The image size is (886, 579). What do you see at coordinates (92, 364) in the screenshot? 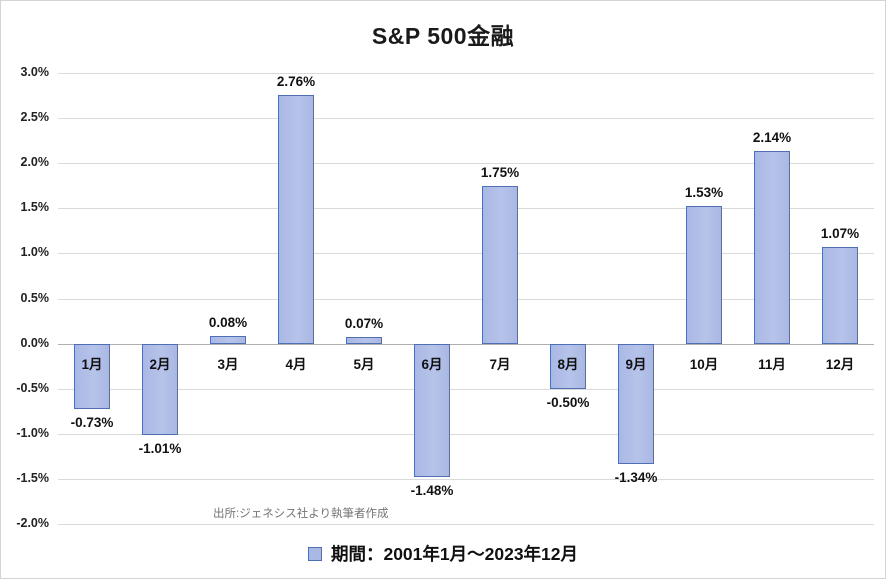
I see `x-axis-category-label: 1月` at bounding box center [92, 364].